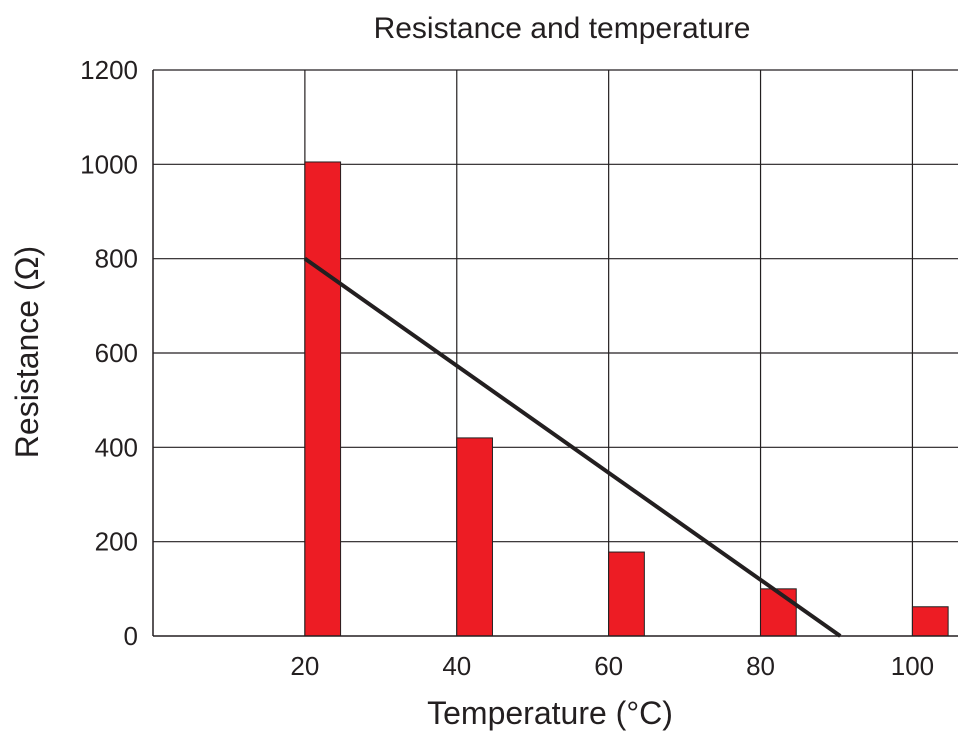 This screenshot has height=731, width=958. I want to click on x-tick-label: 40, so click(456, 666).